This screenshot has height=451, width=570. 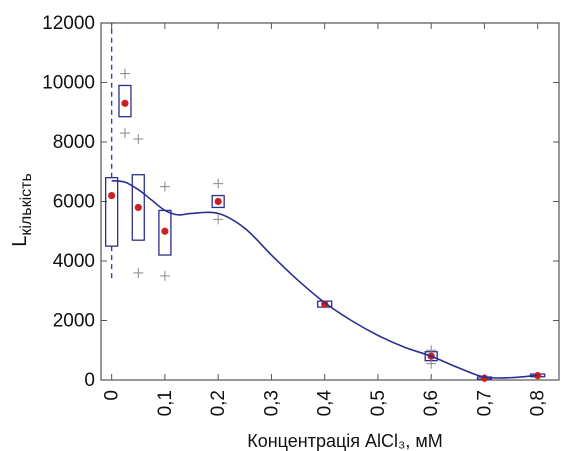 I want to click on x-tick-label: 0,2, so click(x=218, y=403).